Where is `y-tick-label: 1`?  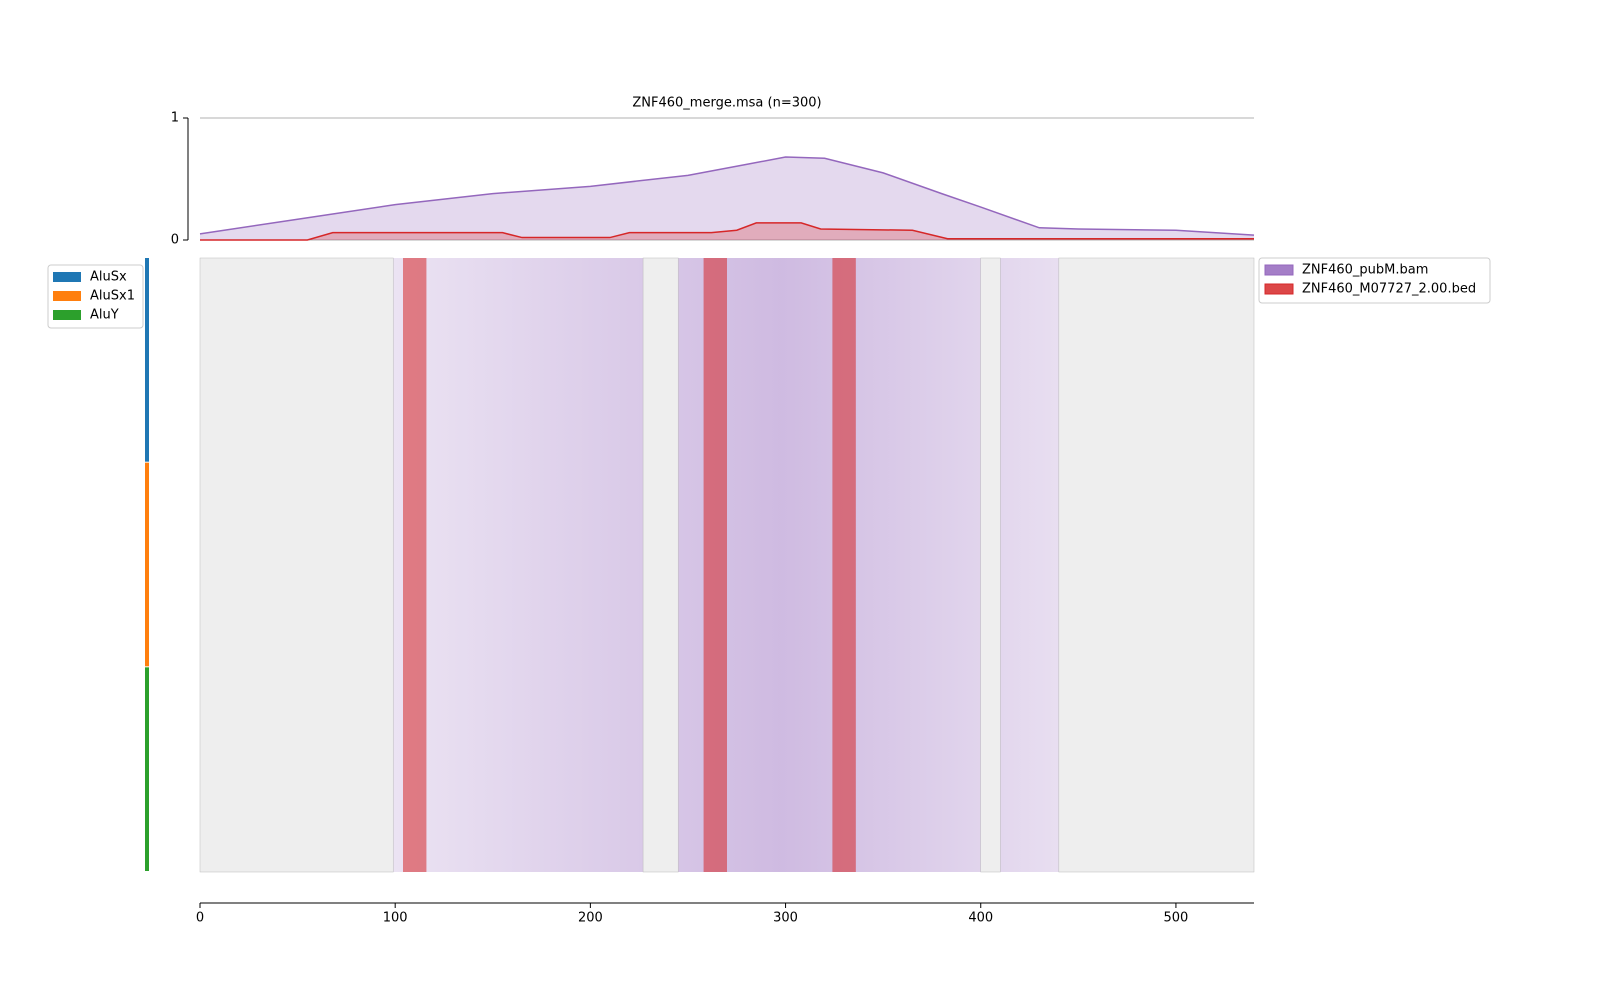 y-tick-label: 1 is located at coordinates (175, 118).